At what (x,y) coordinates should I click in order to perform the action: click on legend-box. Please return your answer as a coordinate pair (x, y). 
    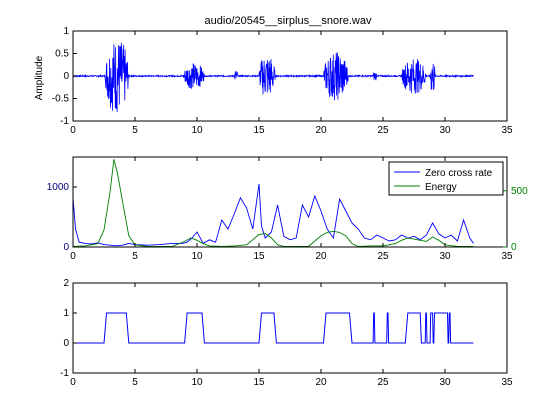
    Looking at the image, I should click on (446, 178).